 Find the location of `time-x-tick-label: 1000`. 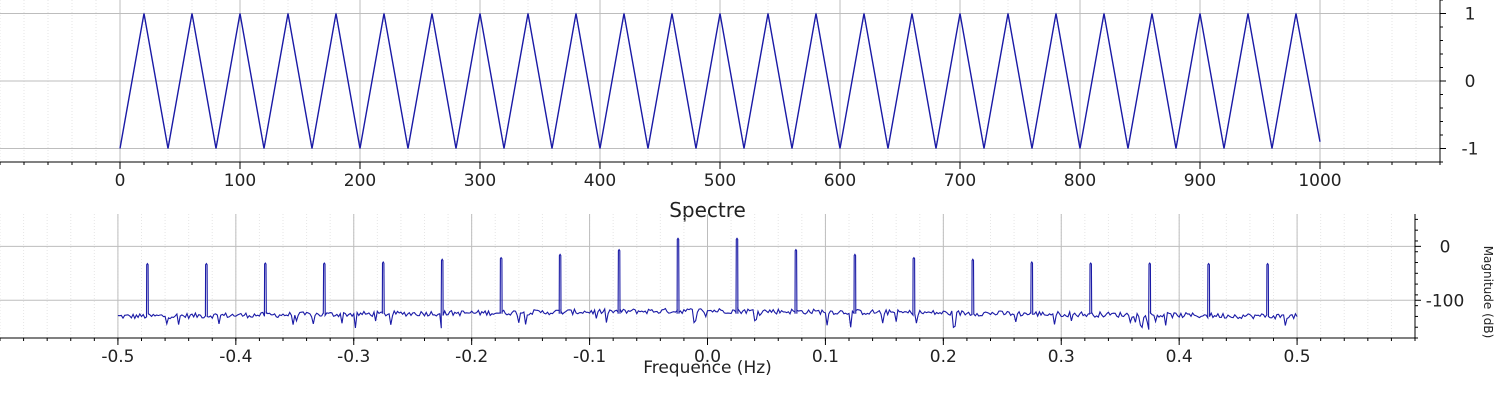

time-x-tick-label: 1000 is located at coordinates (1319, 181).